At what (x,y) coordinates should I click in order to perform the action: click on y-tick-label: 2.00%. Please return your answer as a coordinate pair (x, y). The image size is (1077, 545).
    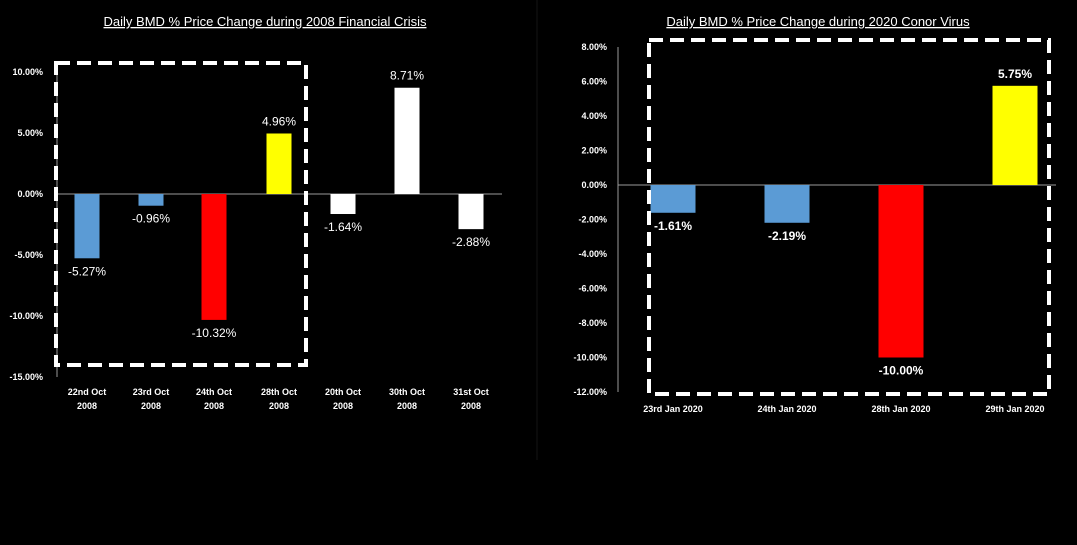
    Looking at the image, I should click on (594, 151).